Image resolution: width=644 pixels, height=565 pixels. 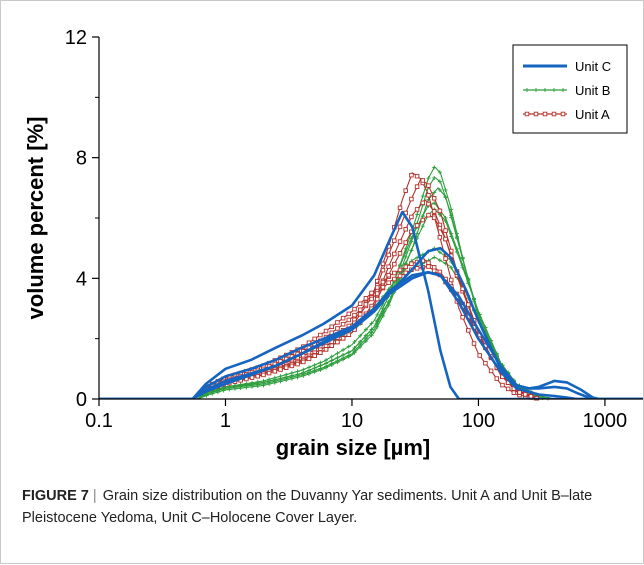 I want to click on caption-label: FIGURE 7, so click(x=55, y=496).